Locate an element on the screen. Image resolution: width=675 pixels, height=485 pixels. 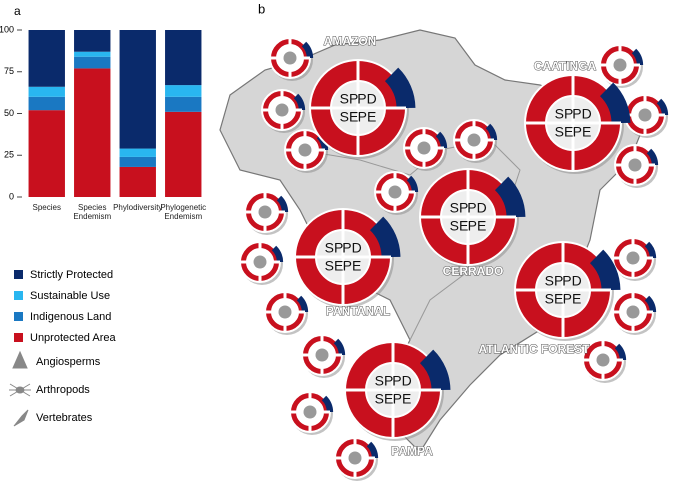
region-label: AMAZON is located at coordinates (350, 41).